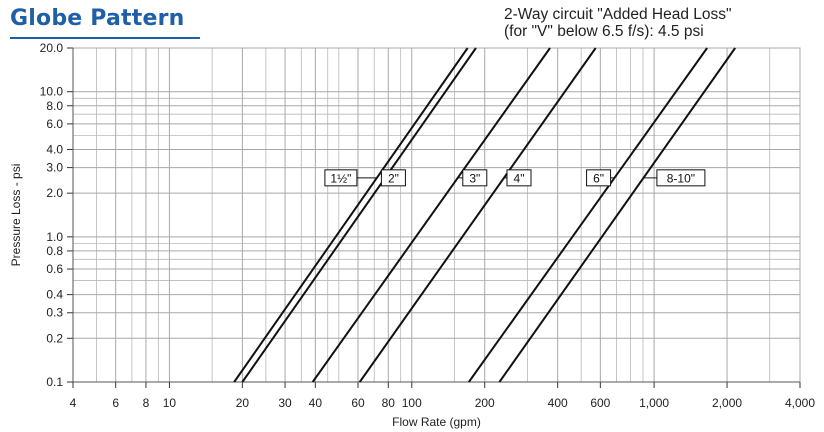 The height and width of the screenshot is (432, 824). I want to click on line-label-5: 6", so click(598, 178).